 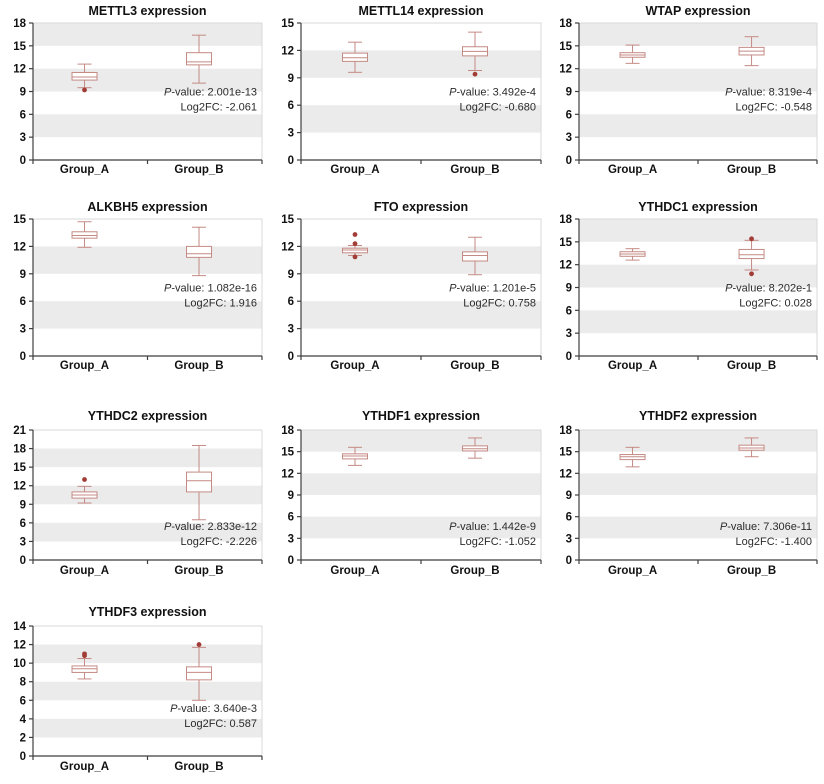 I want to click on log2fc-text: Log2FC: 1.916, so click(x=220, y=304).